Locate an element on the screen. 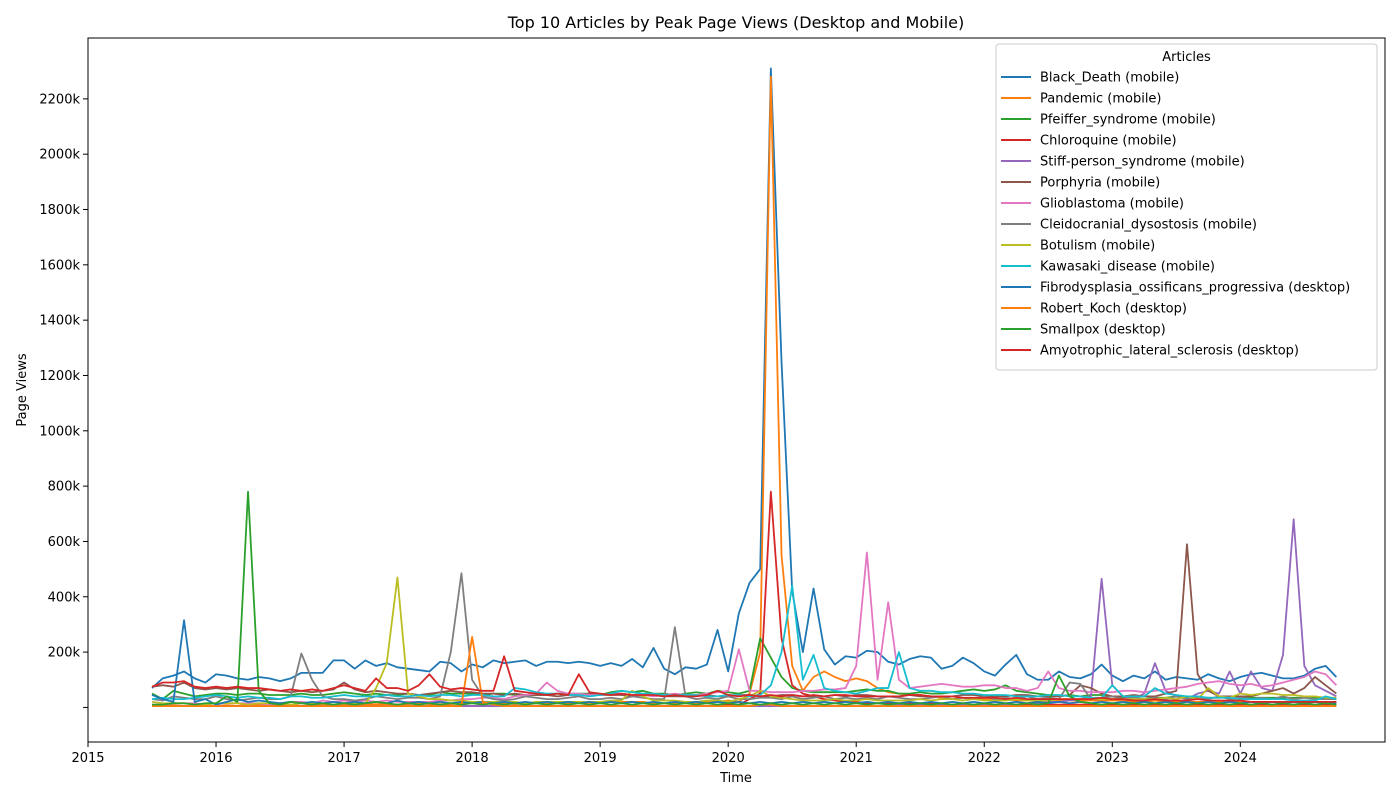 The width and height of the screenshot is (1400, 804). legend-label: Cleidocranial_dysostosis (mobile) is located at coordinates (1148, 225).